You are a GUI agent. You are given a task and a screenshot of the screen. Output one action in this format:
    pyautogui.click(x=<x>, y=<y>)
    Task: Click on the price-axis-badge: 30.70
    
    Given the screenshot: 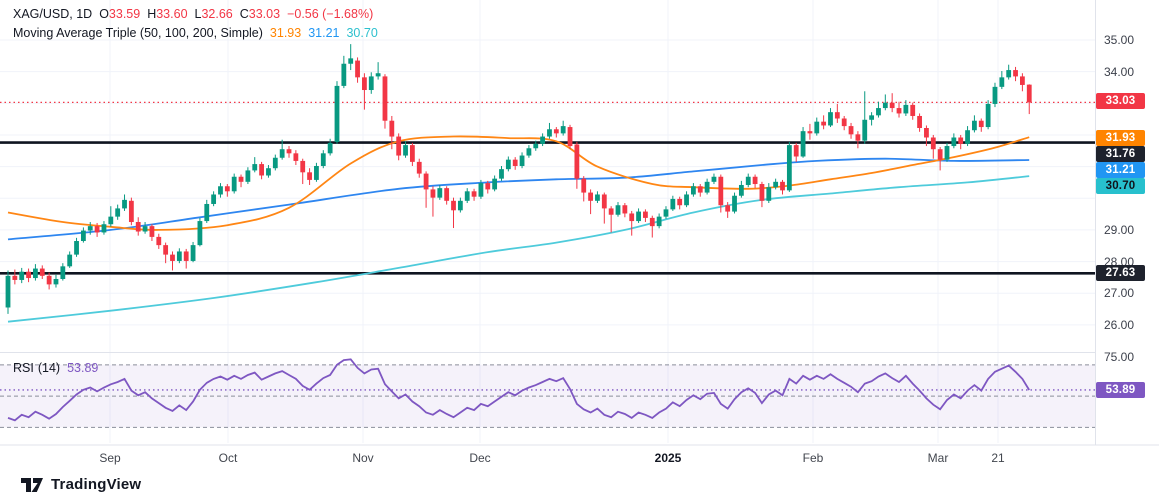 What is the action you would take?
    pyautogui.click(x=1120, y=185)
    